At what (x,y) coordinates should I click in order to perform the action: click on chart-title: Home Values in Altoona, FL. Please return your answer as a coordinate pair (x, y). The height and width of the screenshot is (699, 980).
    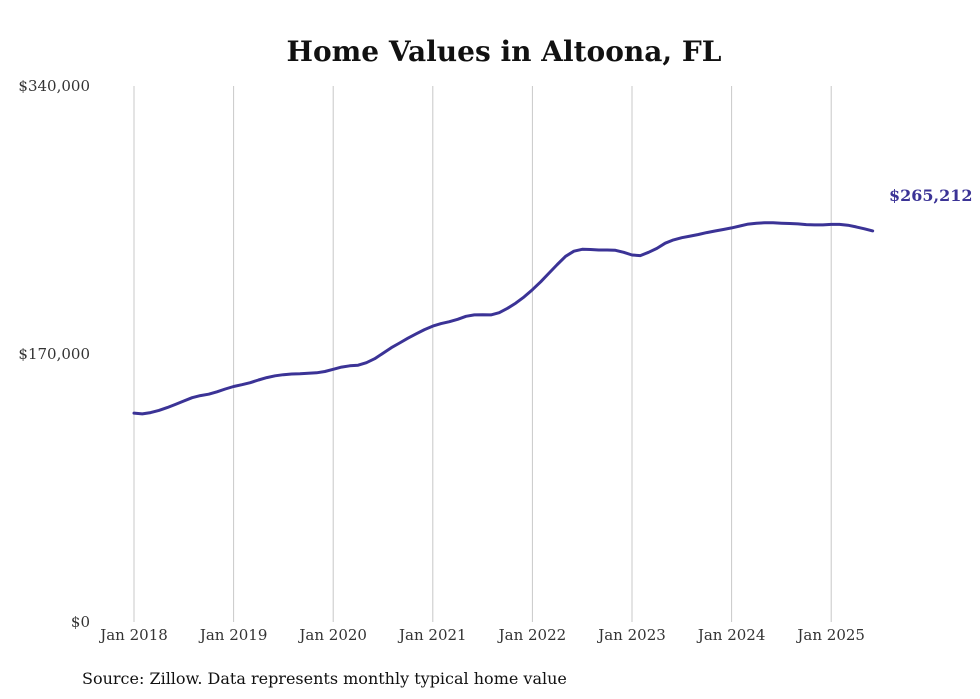
    Looking at the image, I should click on (504, 51).